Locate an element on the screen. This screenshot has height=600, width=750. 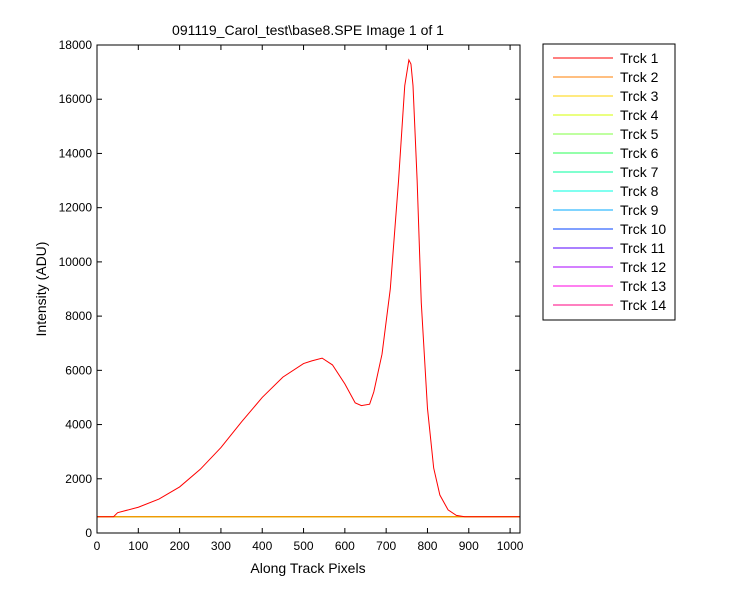
legend-label: Trck 5 is located at coordinates (639, 134).